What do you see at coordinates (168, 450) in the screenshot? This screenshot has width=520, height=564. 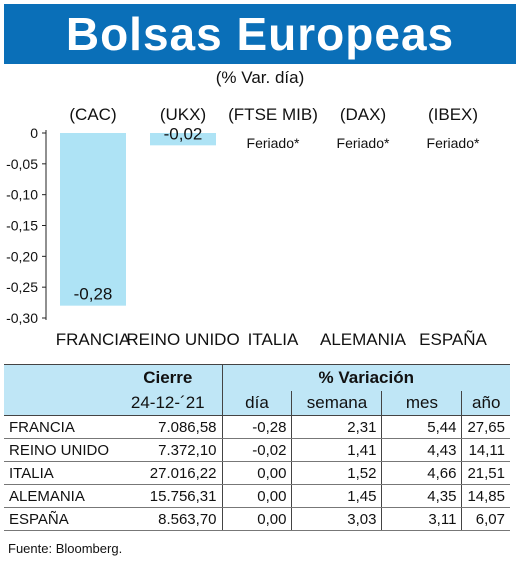 I see `cierre-cell: 7.372,10` at bounding box center [168, 450].